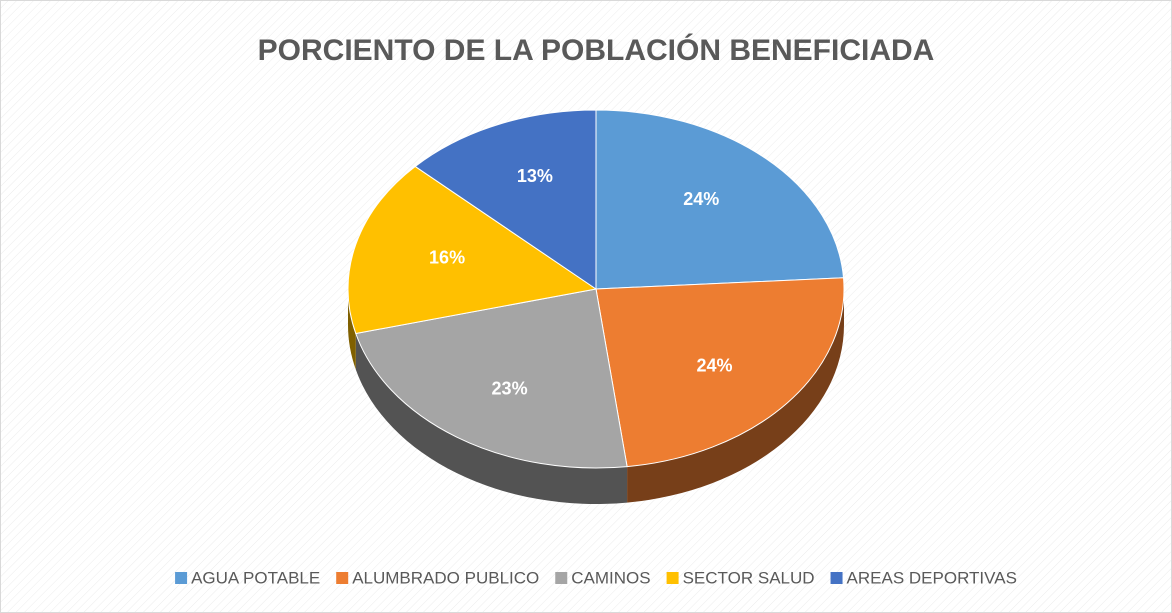  Describe the element at coordinates (932, 577) in the screenshot. I see `legend-label: AREAS DEPORTIVAS` at that location.